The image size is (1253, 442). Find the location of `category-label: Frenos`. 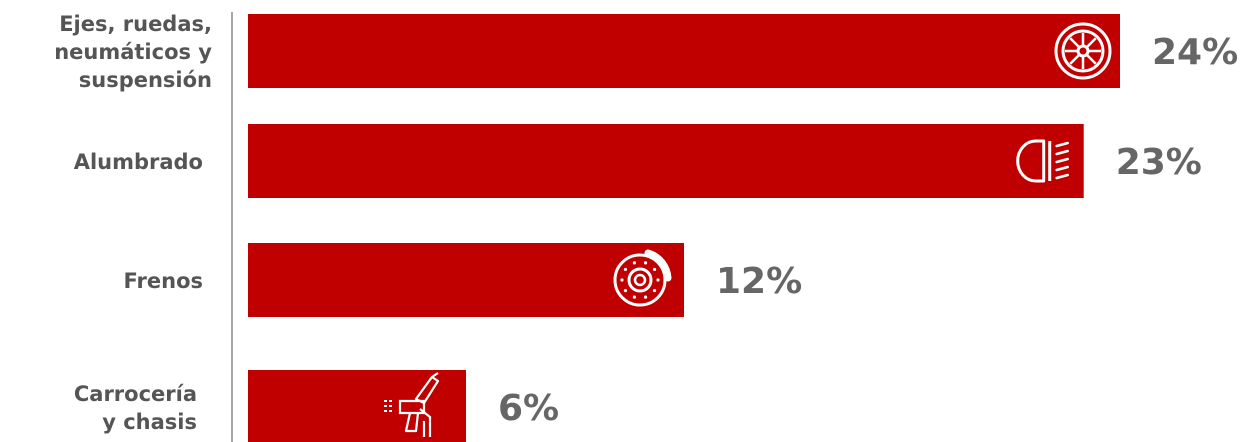

category-label: Frenos is located at coordinates (163, 281).